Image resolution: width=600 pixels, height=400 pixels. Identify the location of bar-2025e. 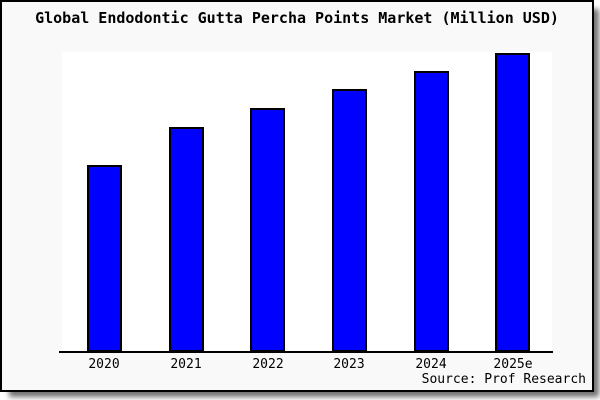
(512, 202).